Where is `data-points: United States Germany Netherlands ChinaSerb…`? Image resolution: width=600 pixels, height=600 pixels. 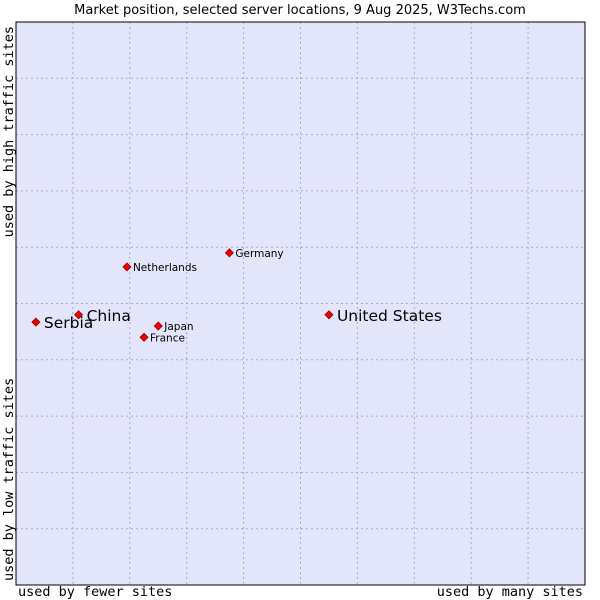
data-points: United States Germany Netherlands ChinaSerb… is located at coordinates (236, 296).